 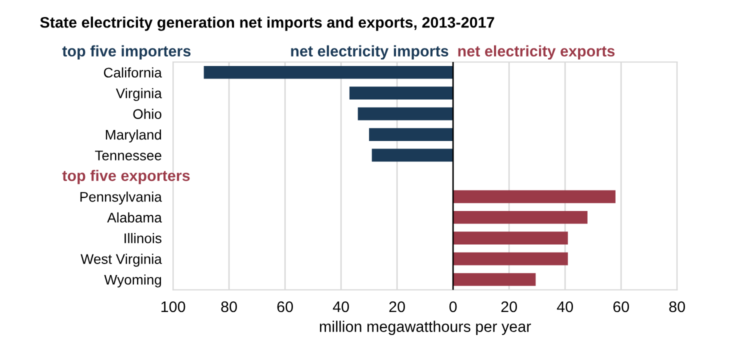 What do you see at coordinates (267, 23) in the screenshot?
I see `chart-title: State electricity generation net imports and exports, 2013-2017` at bounding box center [267, 23].